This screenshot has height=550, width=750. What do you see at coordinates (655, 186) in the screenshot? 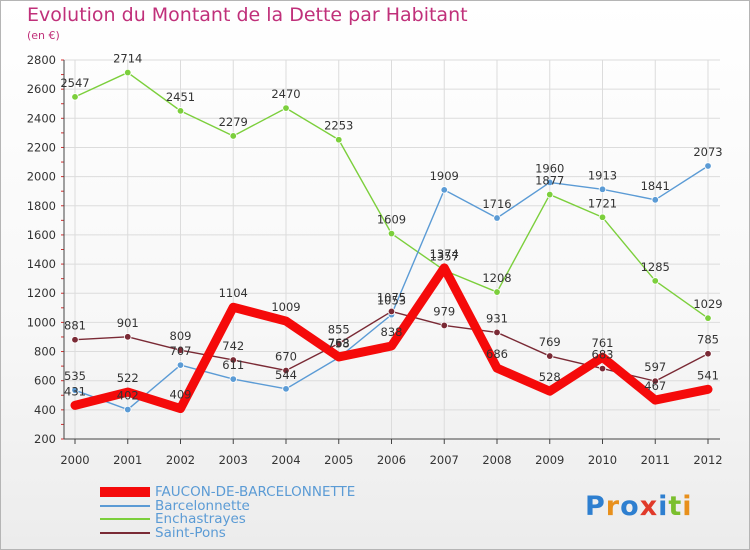
I see `data-label: 1841` at bounding box center [655, 186].